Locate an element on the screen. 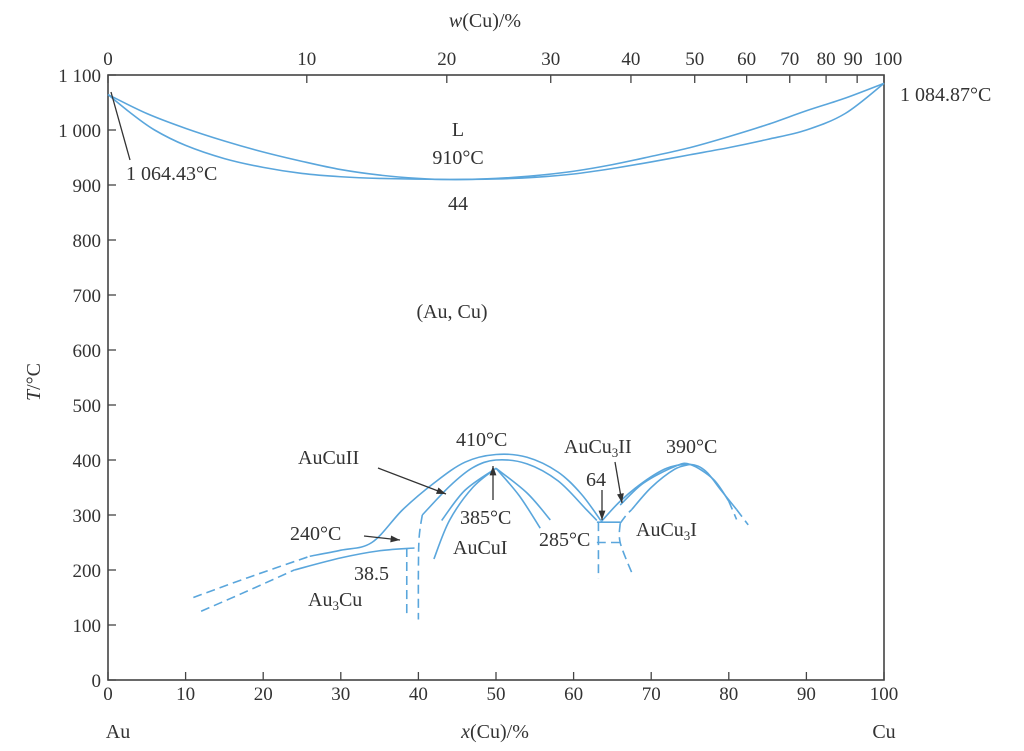 This screenshot has width=1024, height=751. y-tick-label: 100 is located at coordinates (87, 626).